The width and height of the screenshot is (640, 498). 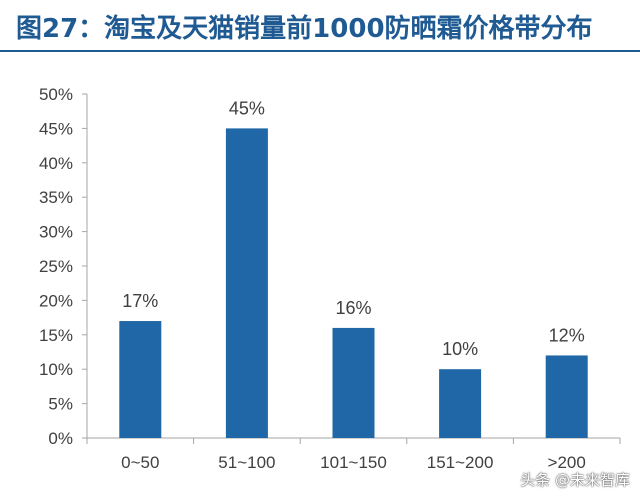 I want to click on y-tick-label: 0%, so click(x=60, y=438).